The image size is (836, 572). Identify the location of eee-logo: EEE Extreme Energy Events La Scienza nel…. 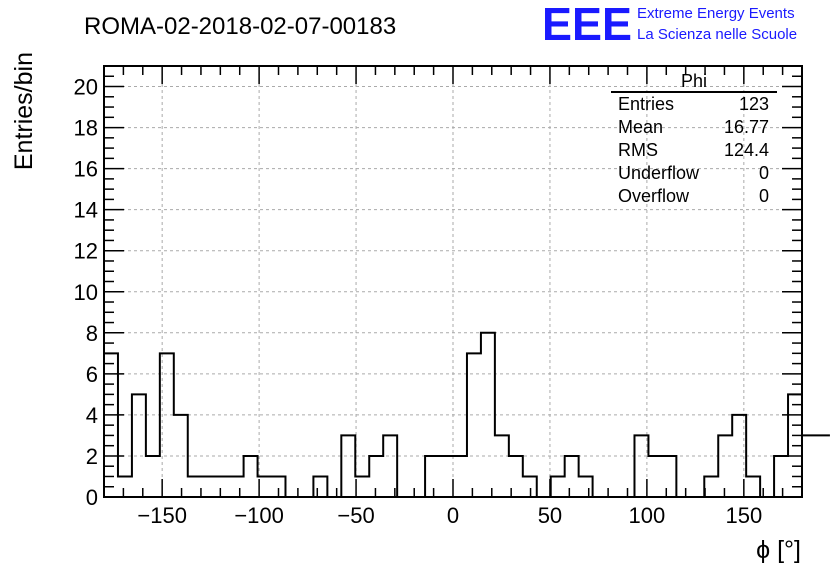
(669, 25).